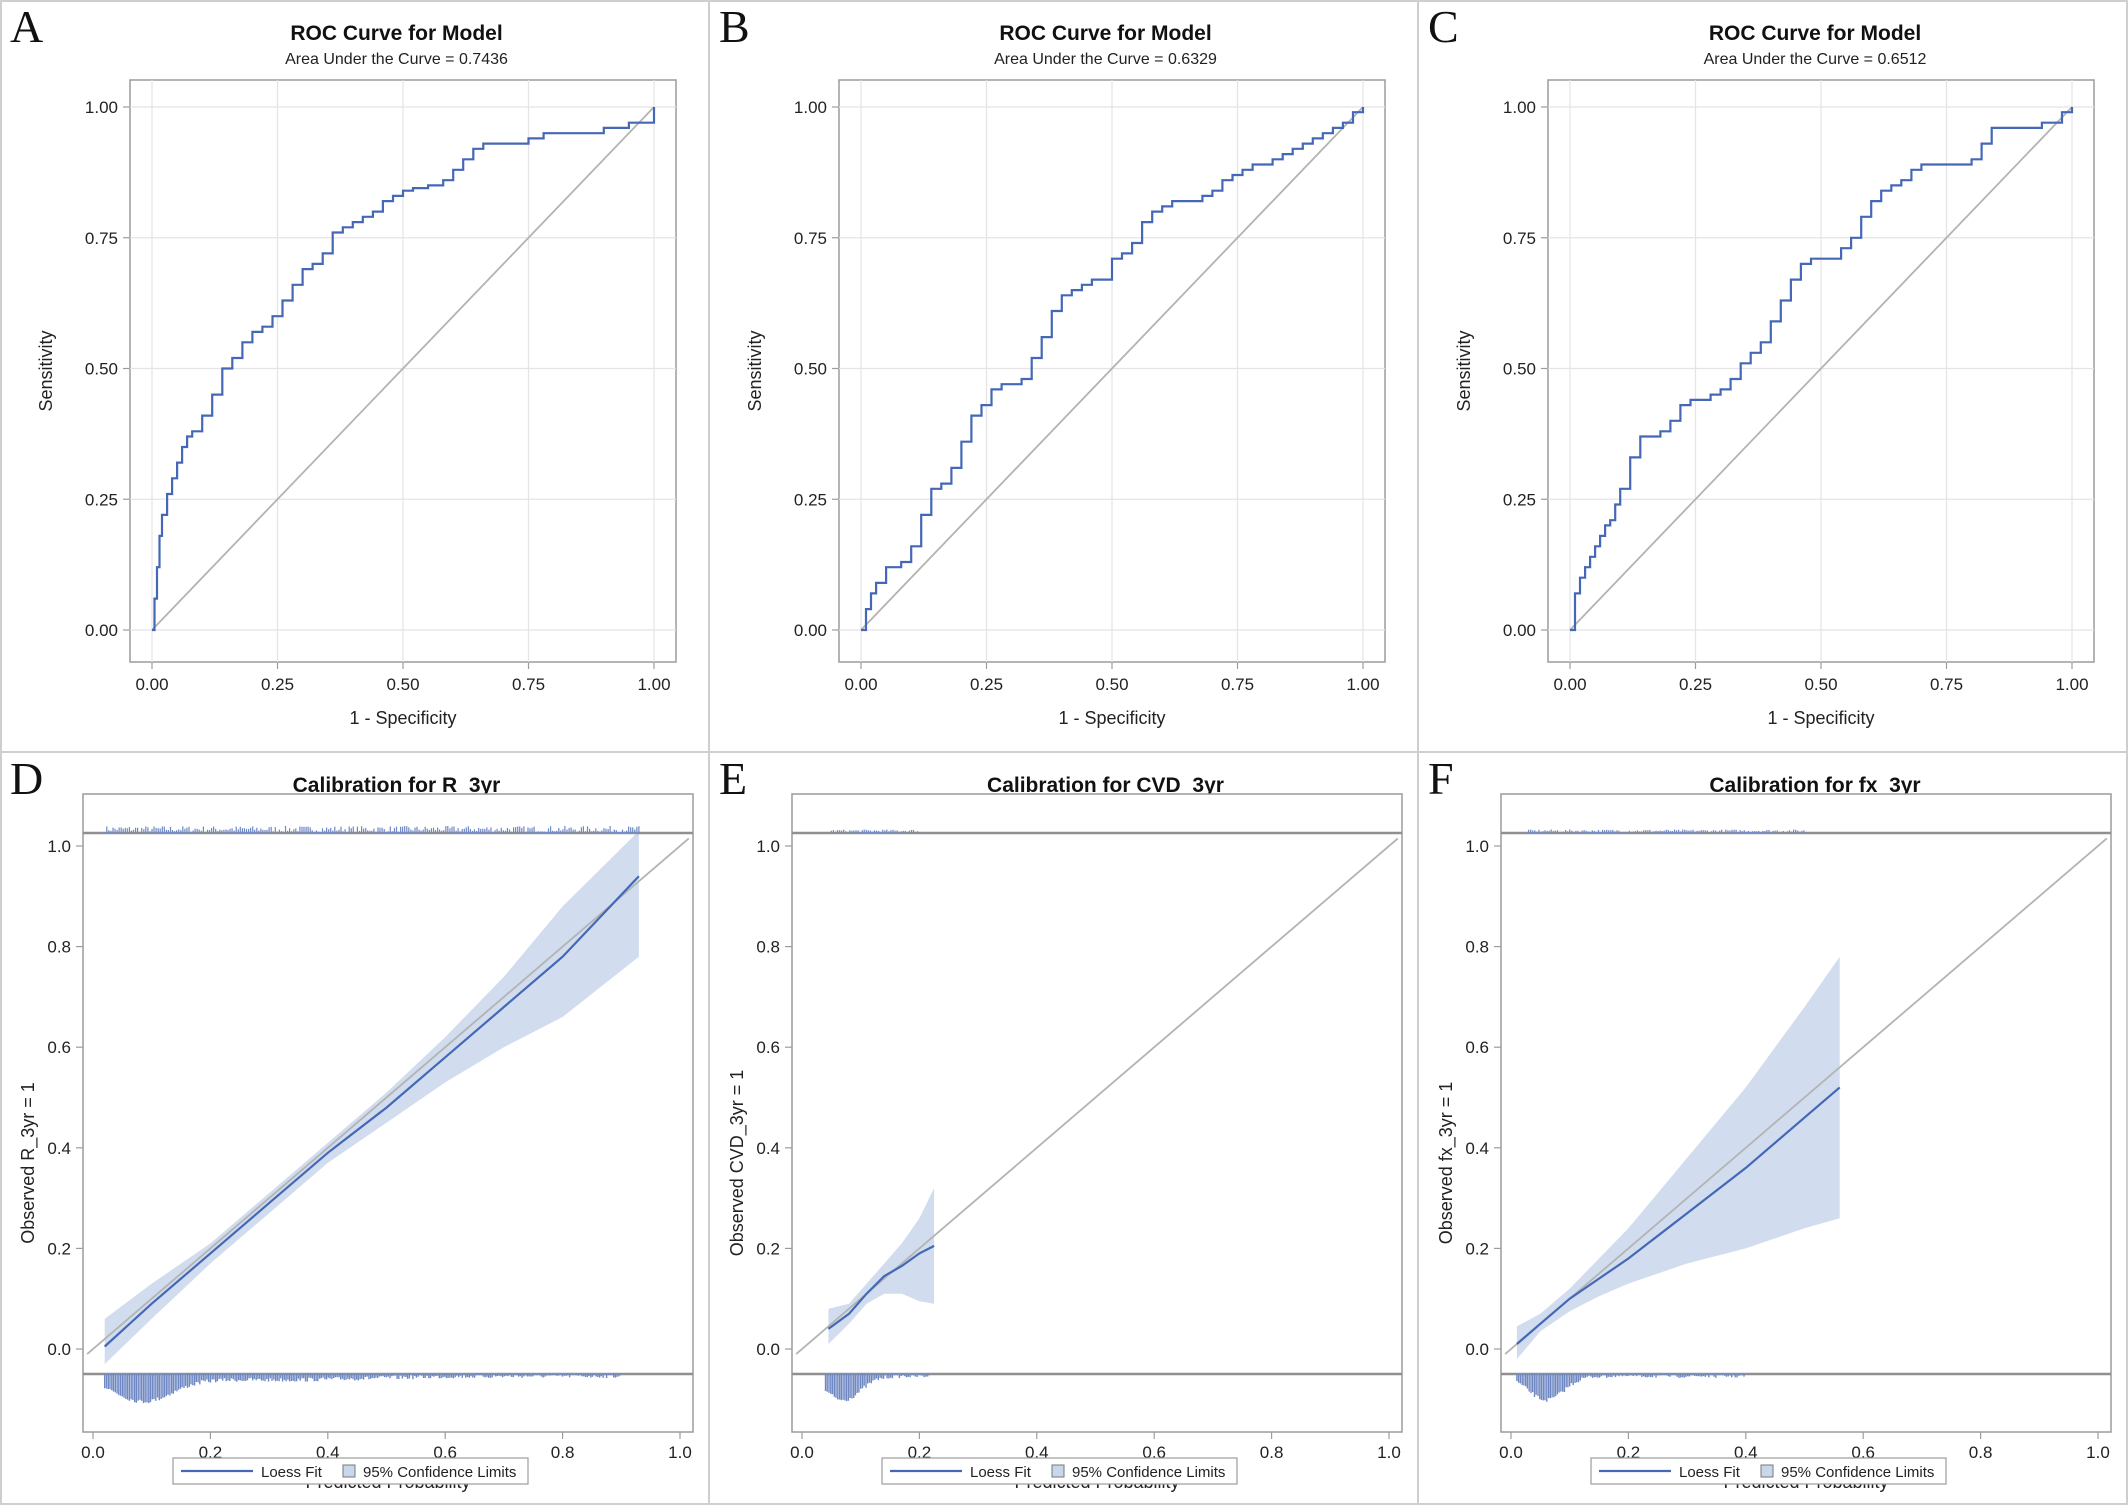 Image resolution: width=2128 pixels, height=1505 pixels. What do you see at coordinates (734, 26) in the screenshot?
I see `panel-letter: B` at bounding box center [734, 26].